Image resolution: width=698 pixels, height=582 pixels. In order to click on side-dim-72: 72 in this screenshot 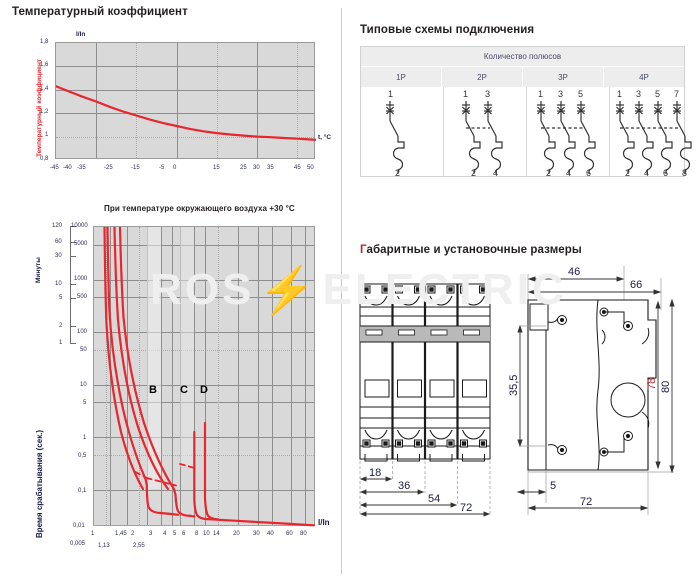, I will do `click(586, 502)`.